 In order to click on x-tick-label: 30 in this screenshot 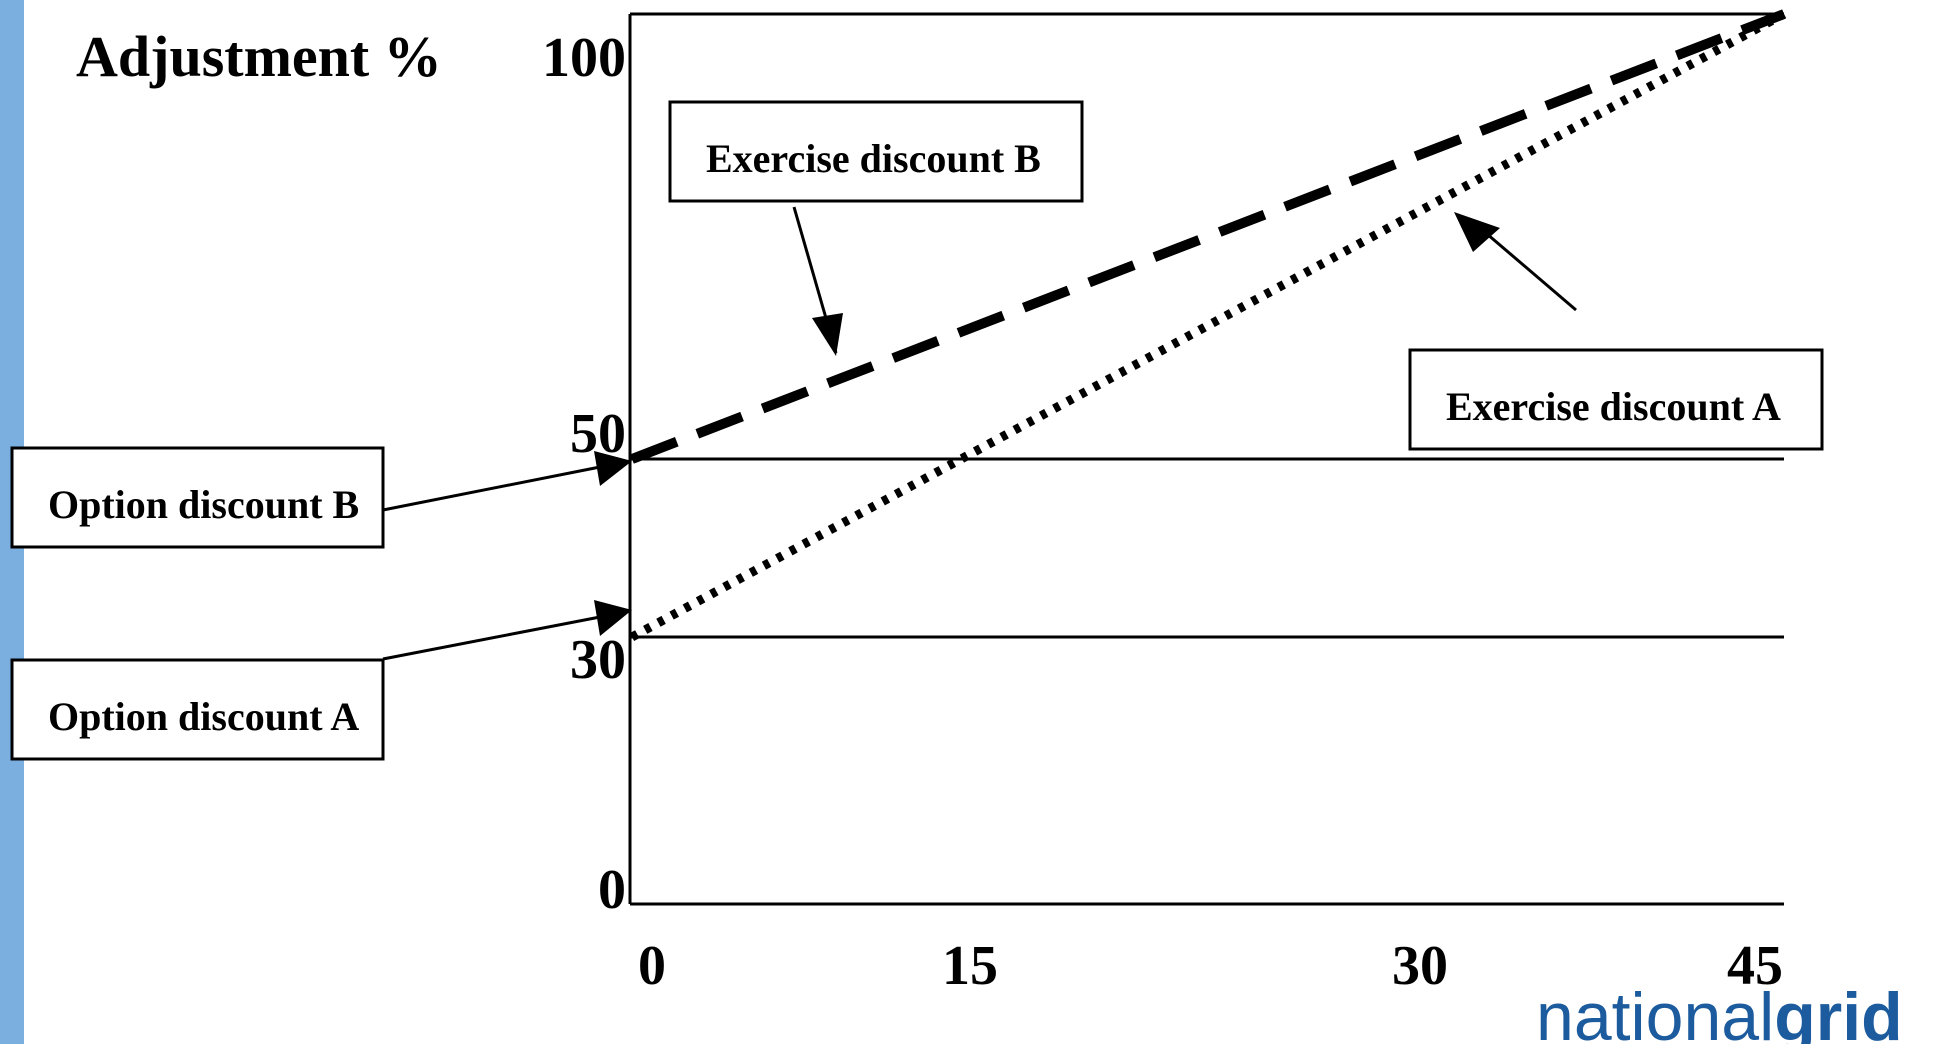, I will do `click(1420, 966)`.